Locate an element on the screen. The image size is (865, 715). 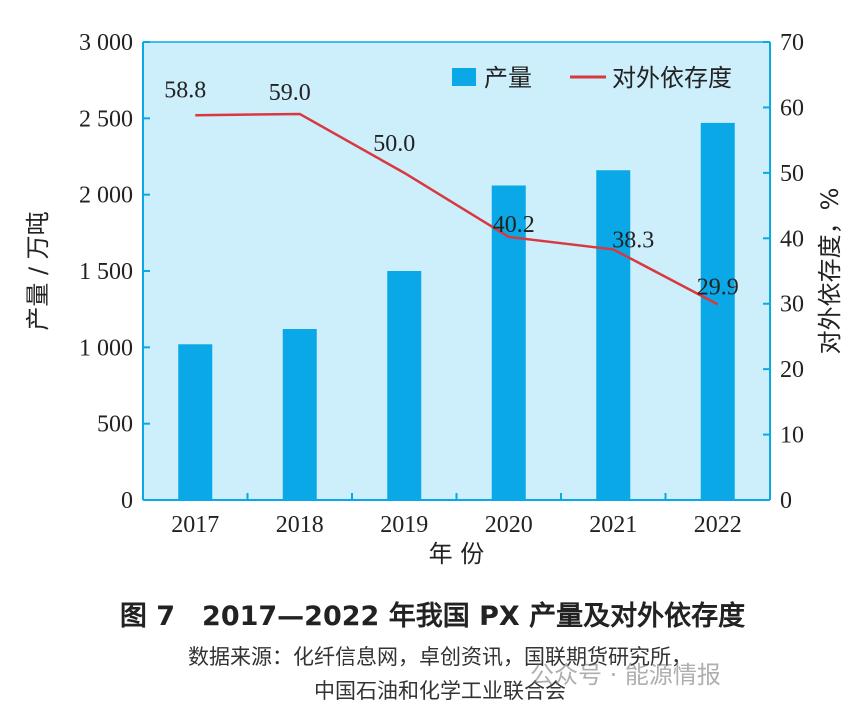
y-right-tick-label: 10 is located at coordinates (792, 436).